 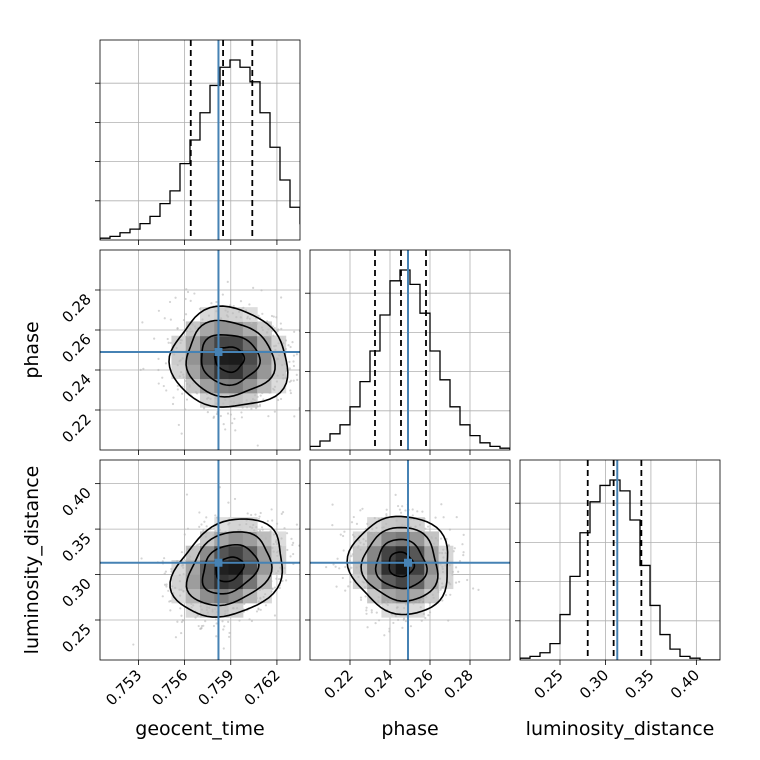 What do you see at coordinates (208, 140) in the screenshot?
I see `hist-geocent_time-grid` at bounding box center [208, 140].